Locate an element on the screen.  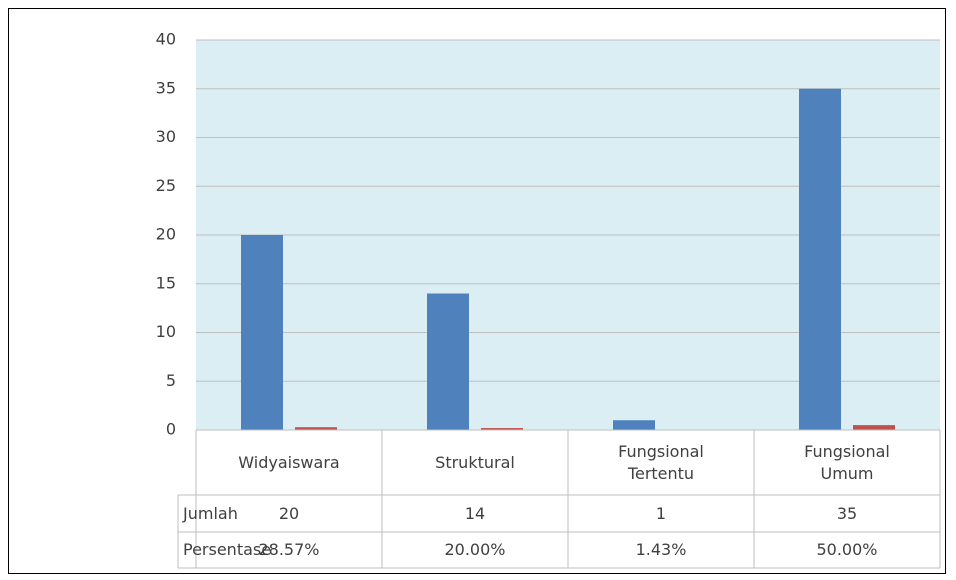
value-label: 50.00% is located at coordinates (847, 549).